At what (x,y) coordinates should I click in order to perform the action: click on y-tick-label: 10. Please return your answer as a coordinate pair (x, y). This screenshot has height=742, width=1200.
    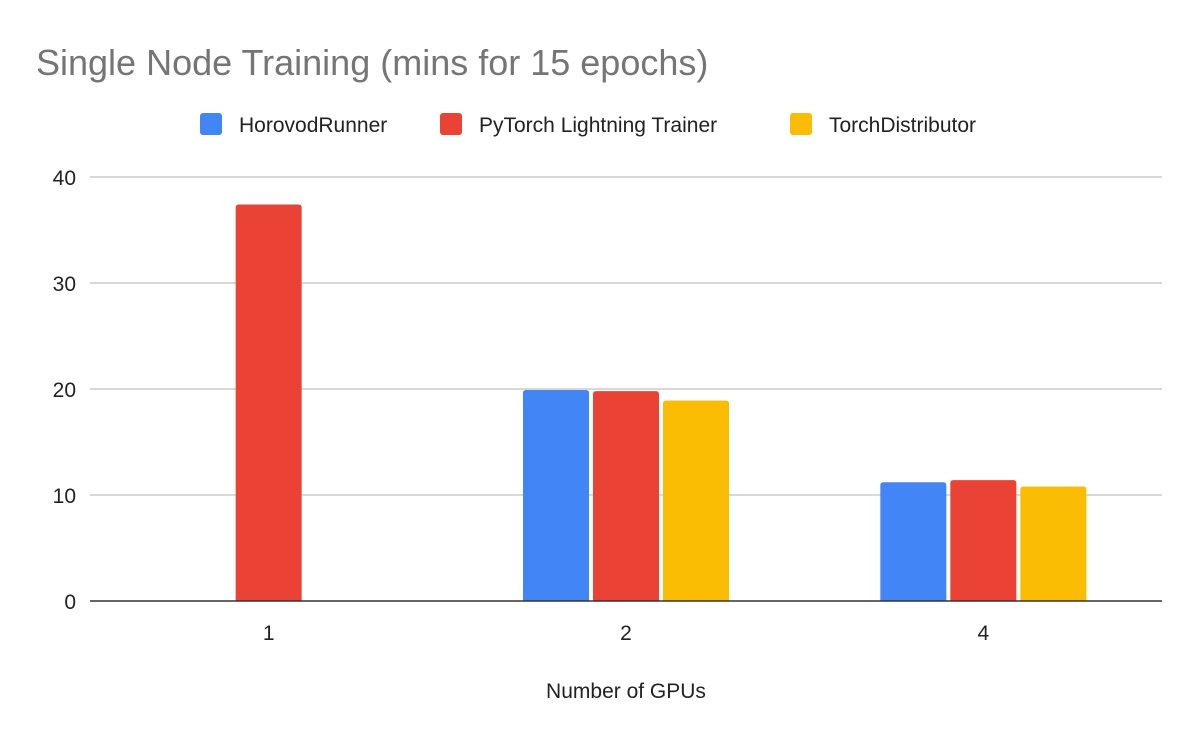
    Looking at the image, I should click on (64, 496).